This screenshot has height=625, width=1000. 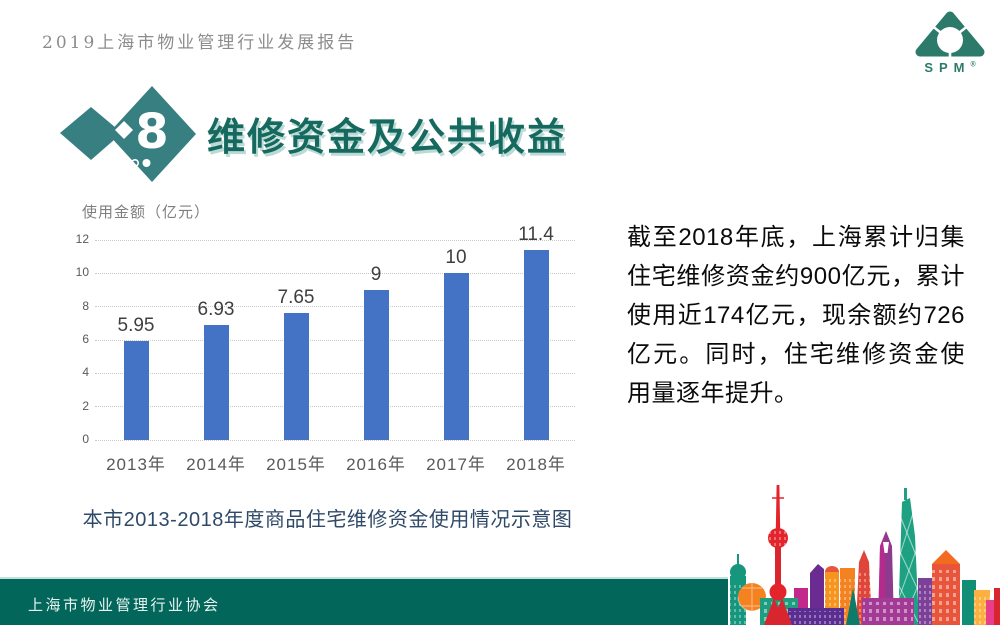 What do you see at coordinates (973, 65) in the screenshot?
I see `registered-mark: ®` at bounding box center [973, 65].